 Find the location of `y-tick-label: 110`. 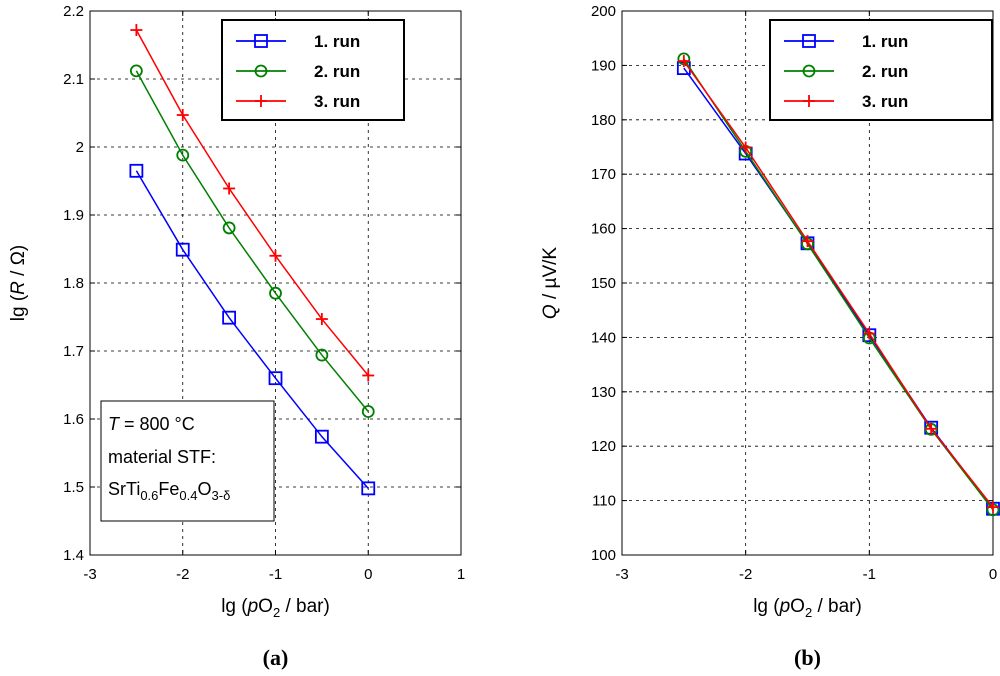

y-tick-label: 110 is located at coordinates (604, 501).